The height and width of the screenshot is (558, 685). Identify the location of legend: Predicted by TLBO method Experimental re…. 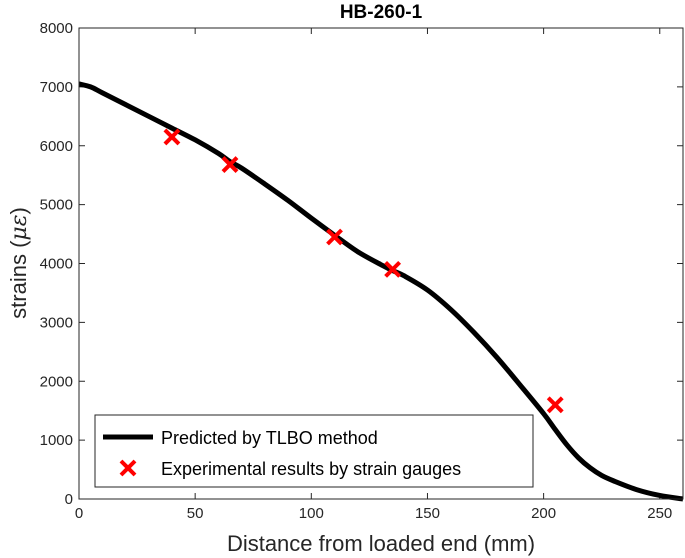
(314, 451).